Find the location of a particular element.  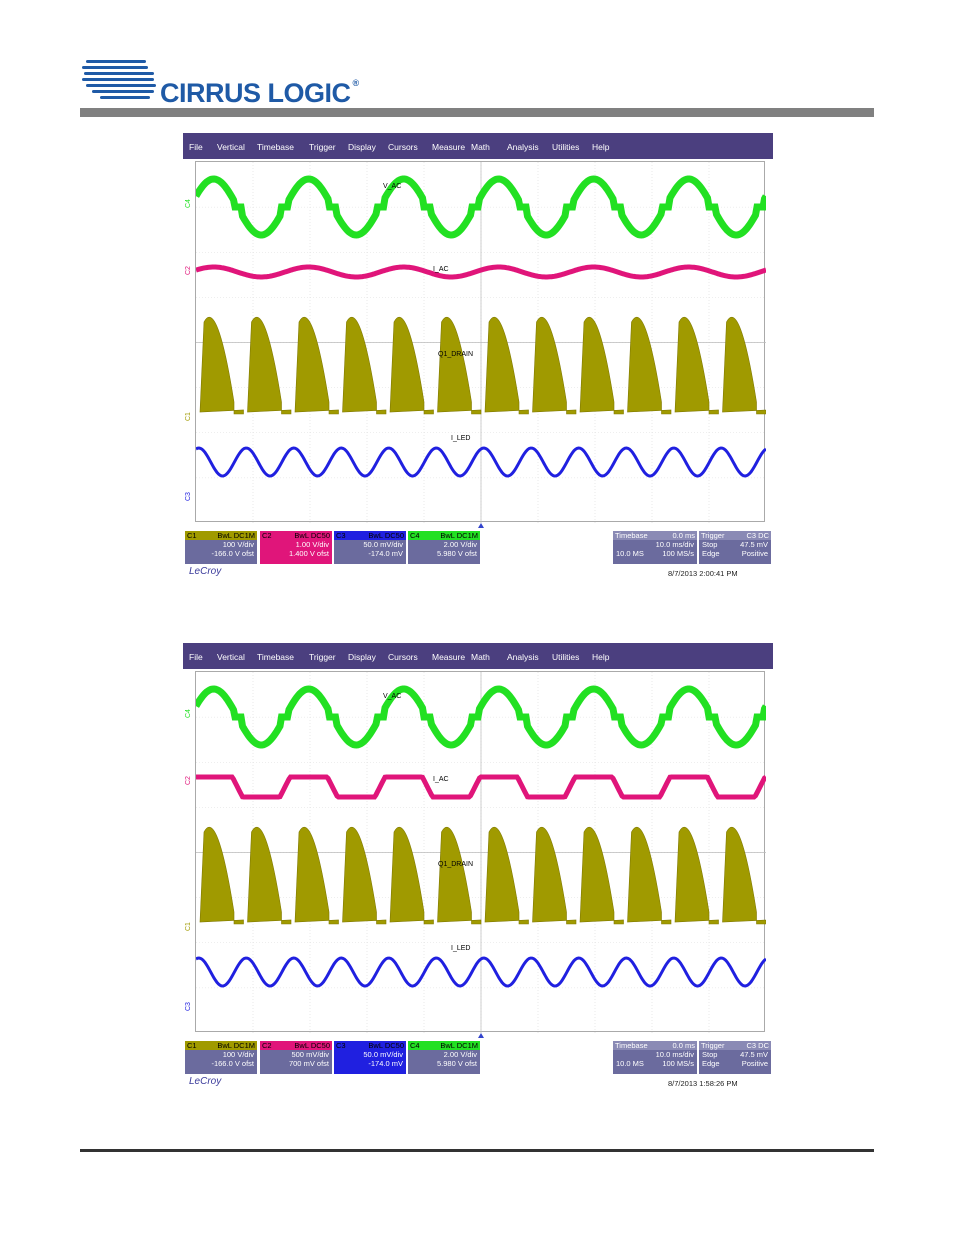

trace-i-ac is located at coordinates (481, 787).